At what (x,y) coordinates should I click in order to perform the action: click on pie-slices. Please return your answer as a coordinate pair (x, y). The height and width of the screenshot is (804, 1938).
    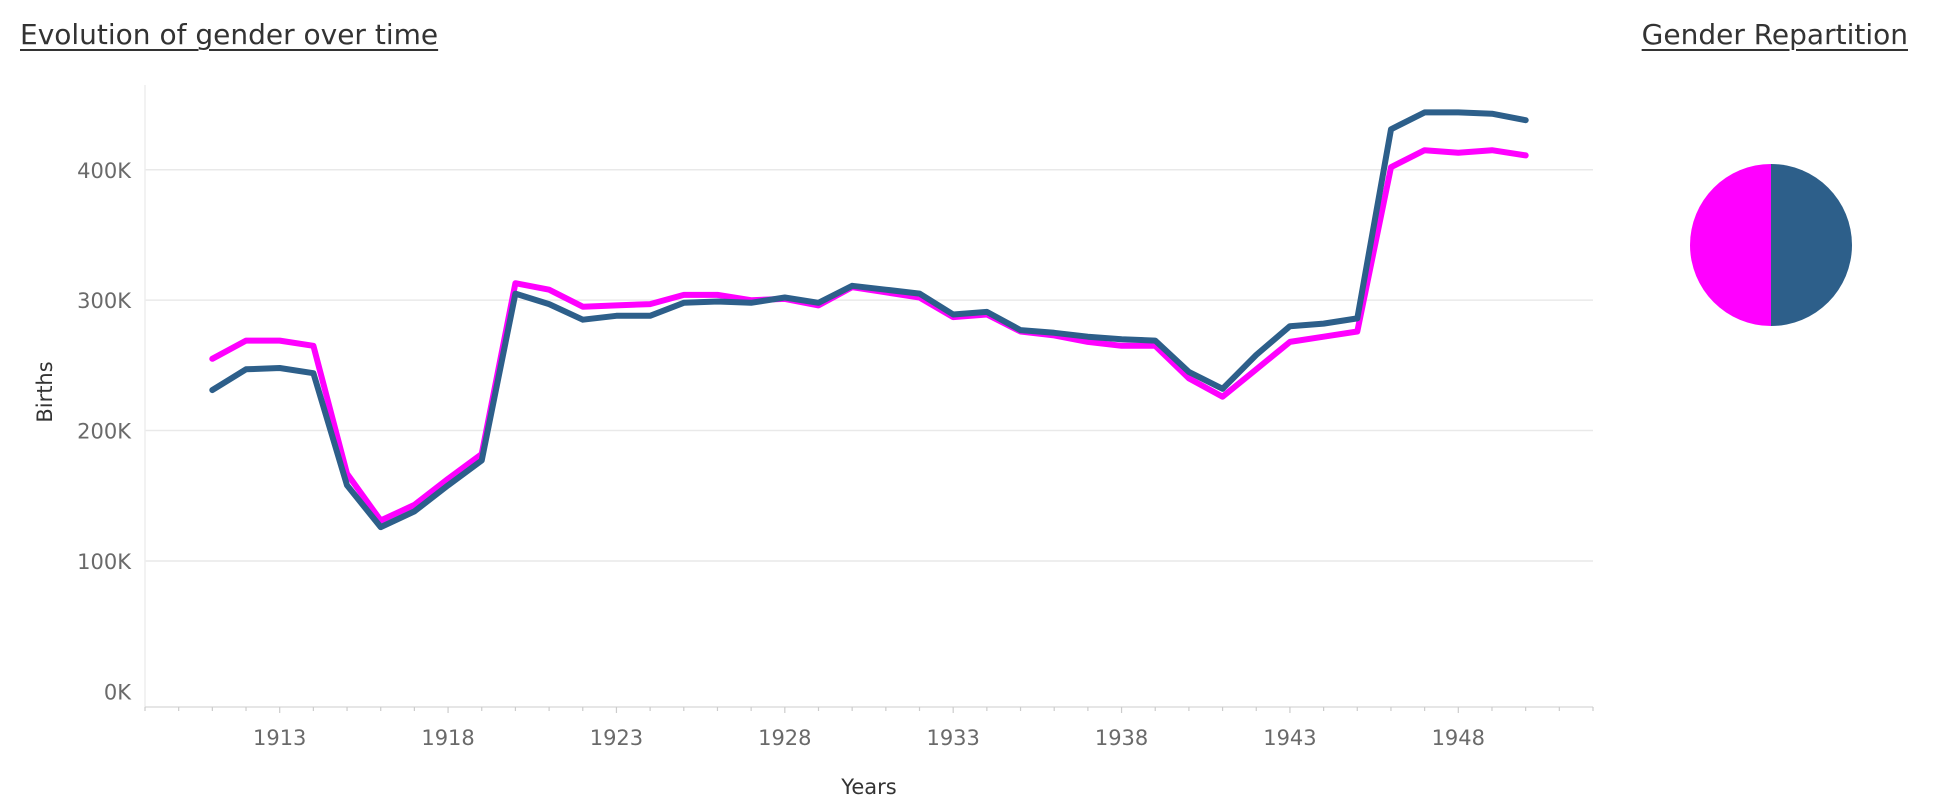
    Looking at the image, I should click on (1771, 245).